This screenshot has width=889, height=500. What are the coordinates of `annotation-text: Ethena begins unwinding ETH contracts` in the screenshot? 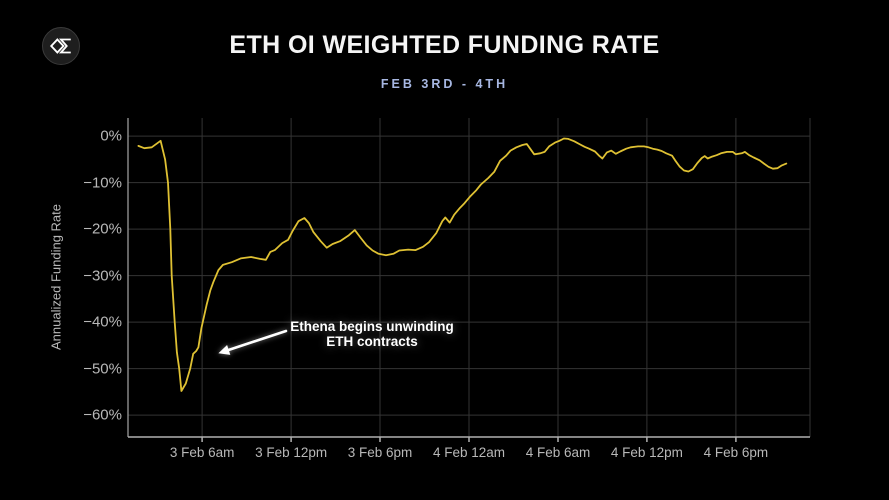 It's located at (372, 334).